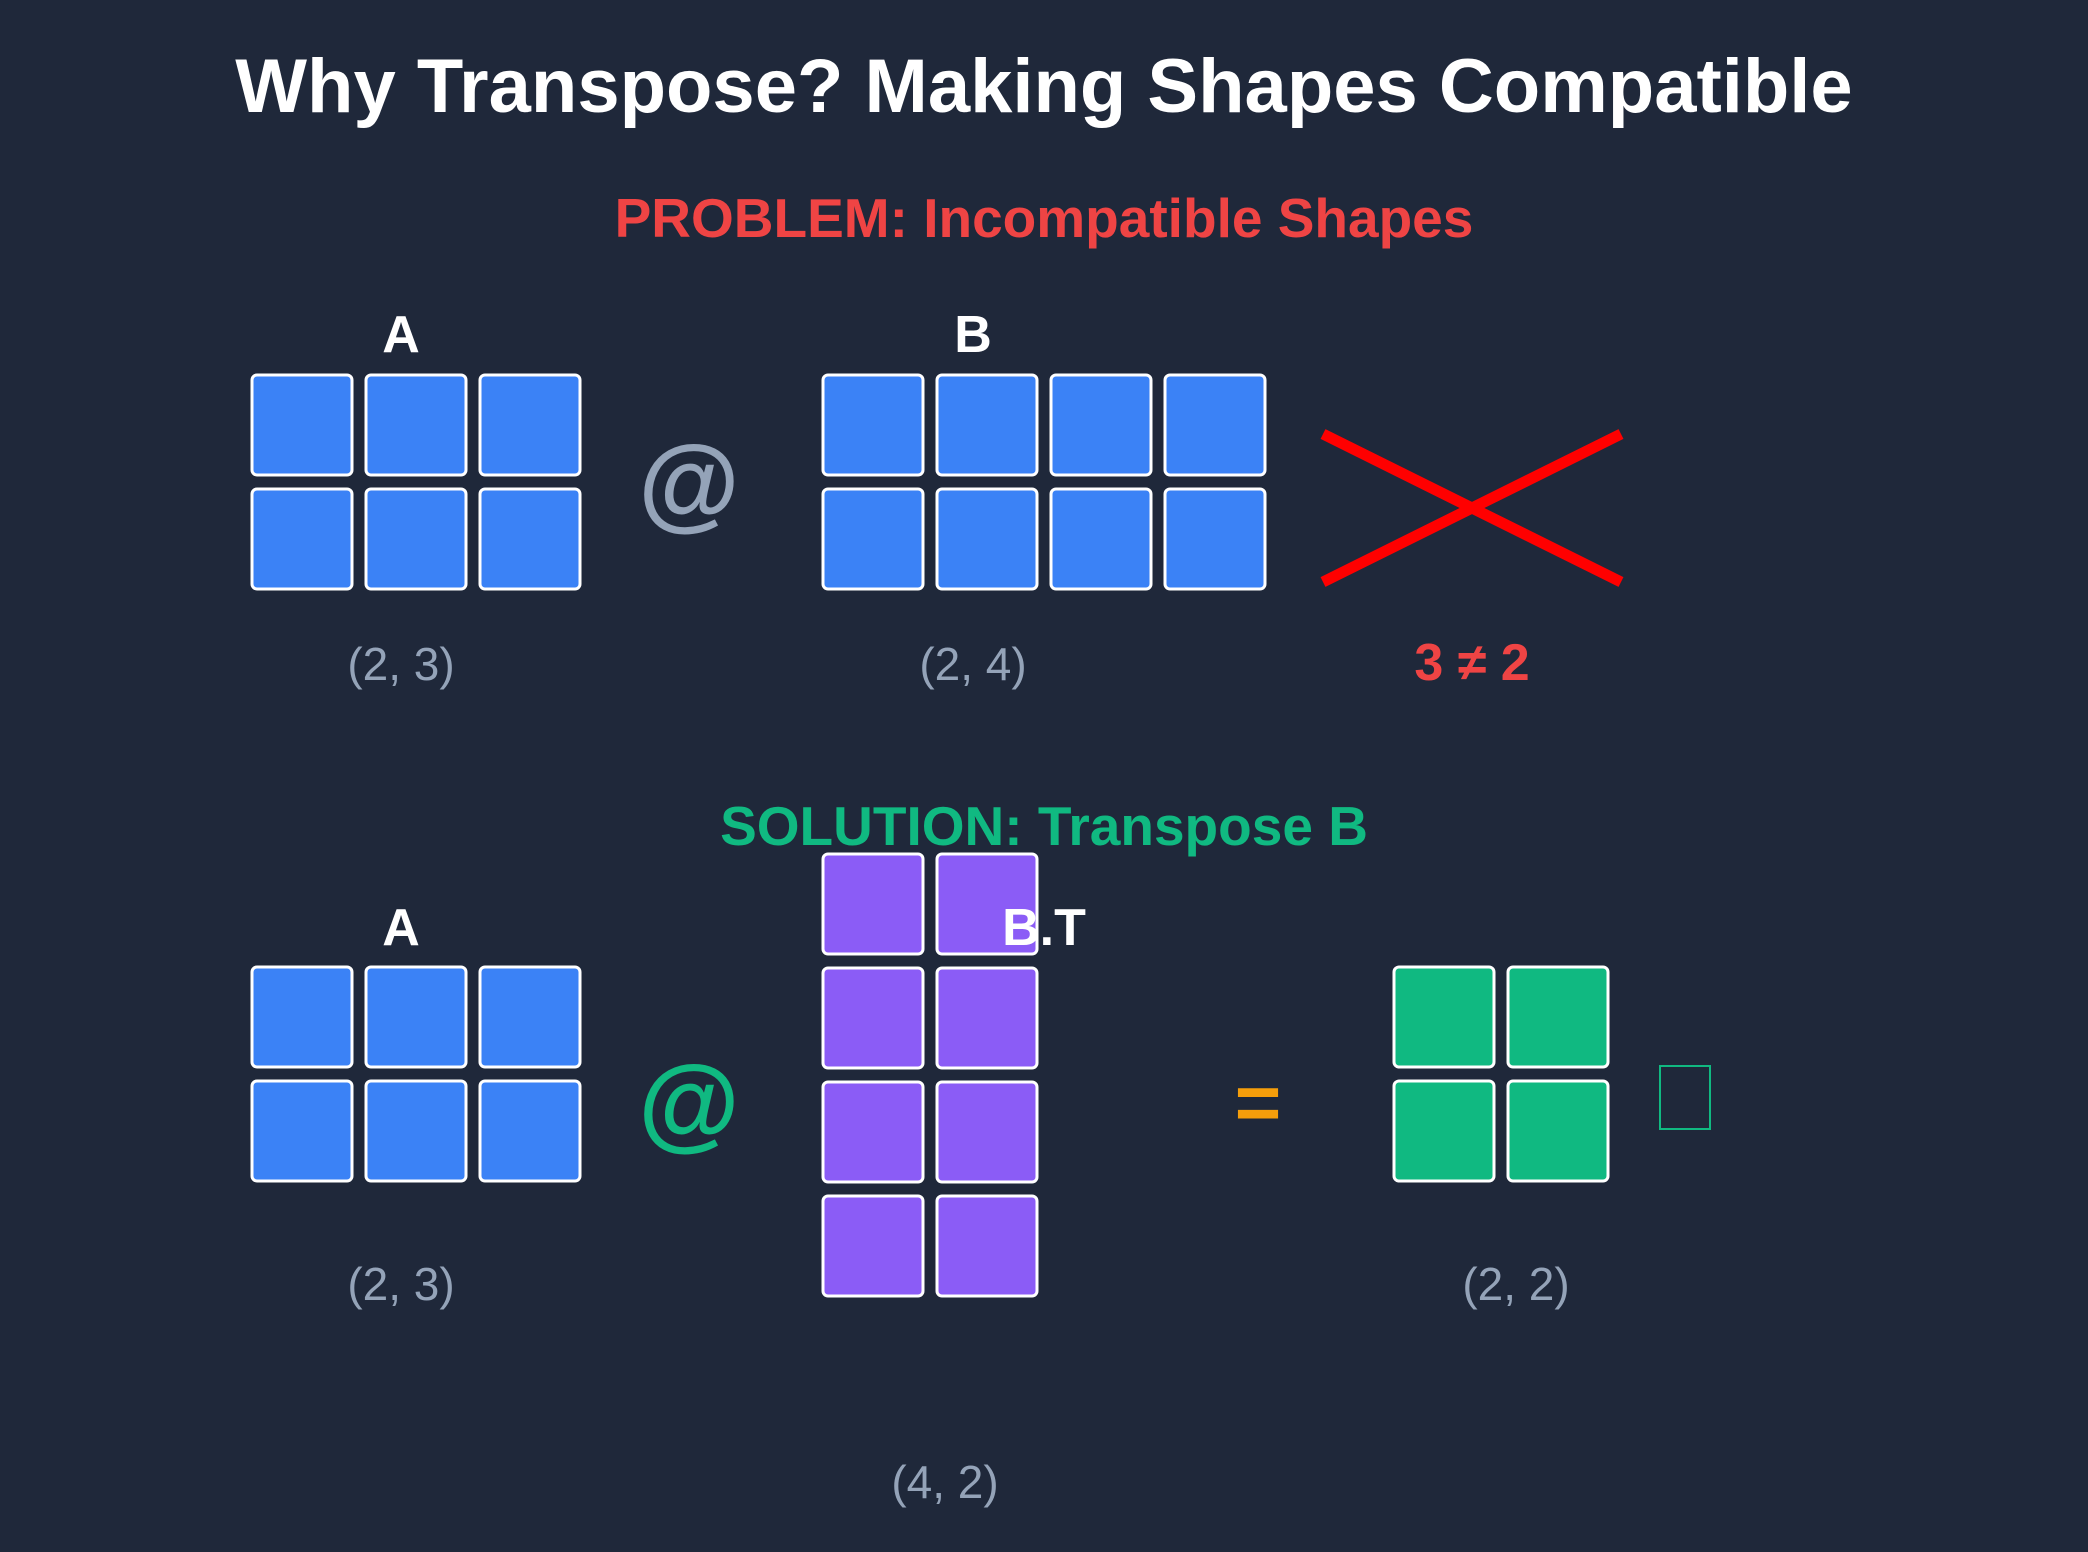  Describe the element at coordinates (1471, 663) in the screenshot. I see `dimension-mismatch-text: 3 ≠ 2` at that location.